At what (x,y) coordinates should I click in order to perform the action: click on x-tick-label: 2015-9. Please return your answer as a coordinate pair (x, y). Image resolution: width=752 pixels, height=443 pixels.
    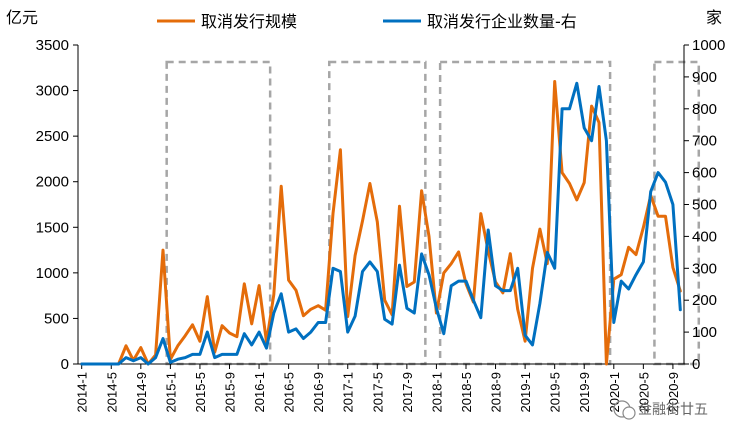
    Looking at the image, I should click on (230, 392).